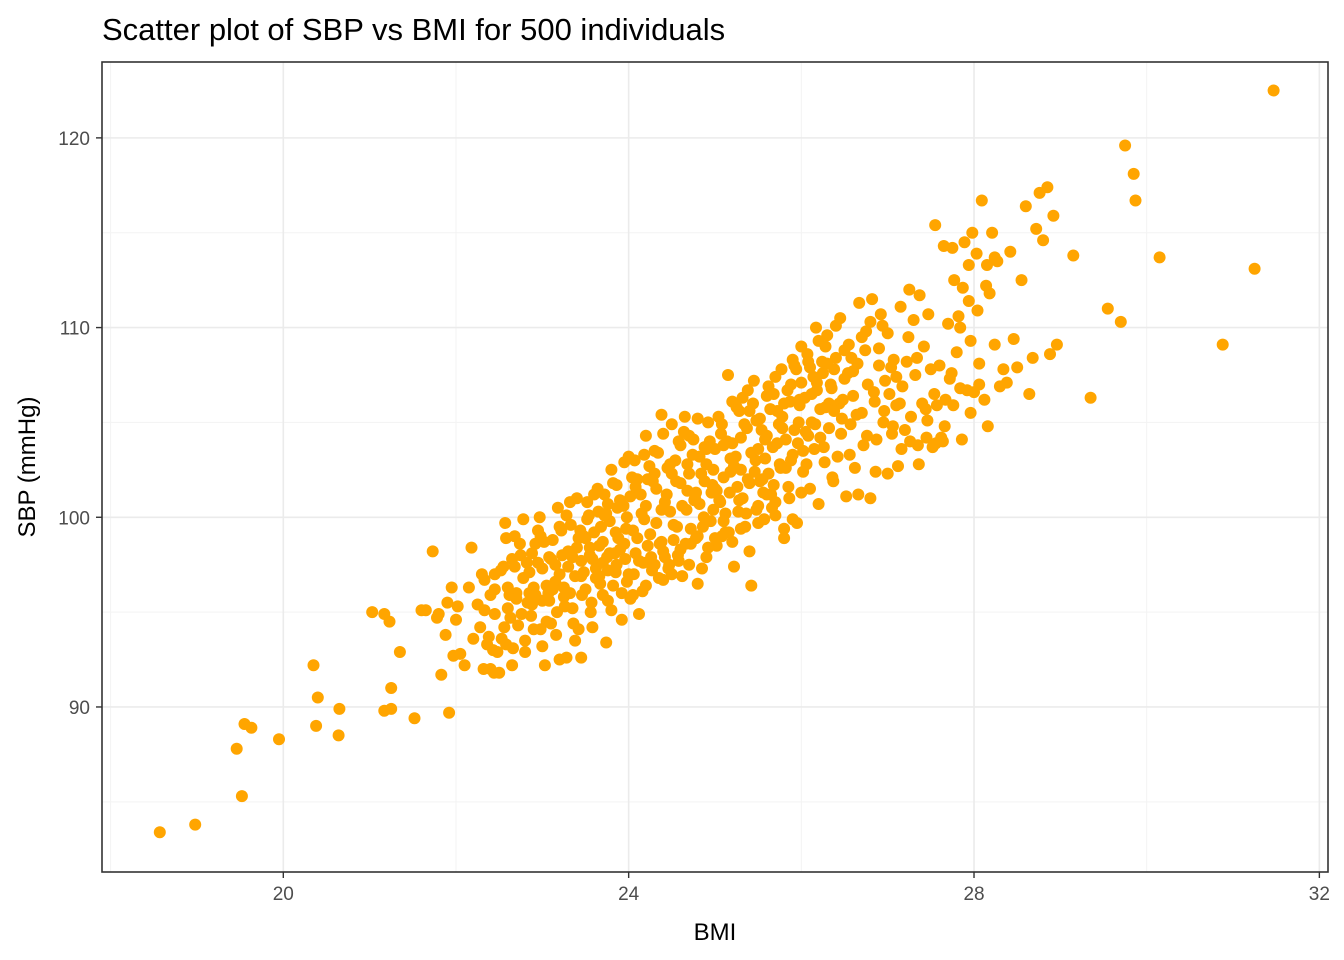  Describe the element at coordinates (801, 888) in the screenshot. I see `x-axis: 20 24 28 32` at that location.